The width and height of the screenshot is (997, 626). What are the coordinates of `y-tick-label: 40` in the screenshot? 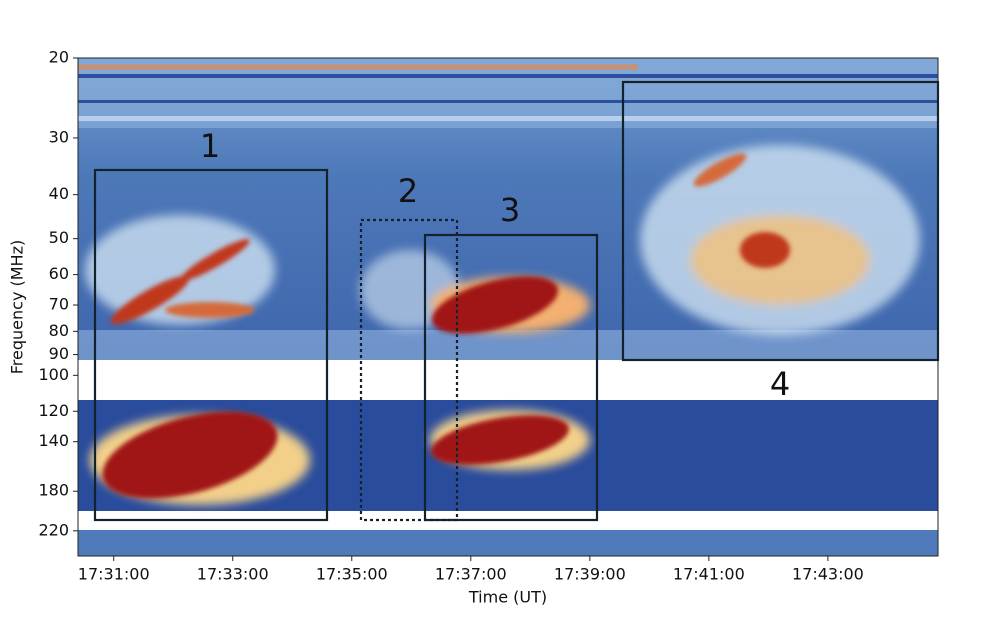 It's located at (59, 193).